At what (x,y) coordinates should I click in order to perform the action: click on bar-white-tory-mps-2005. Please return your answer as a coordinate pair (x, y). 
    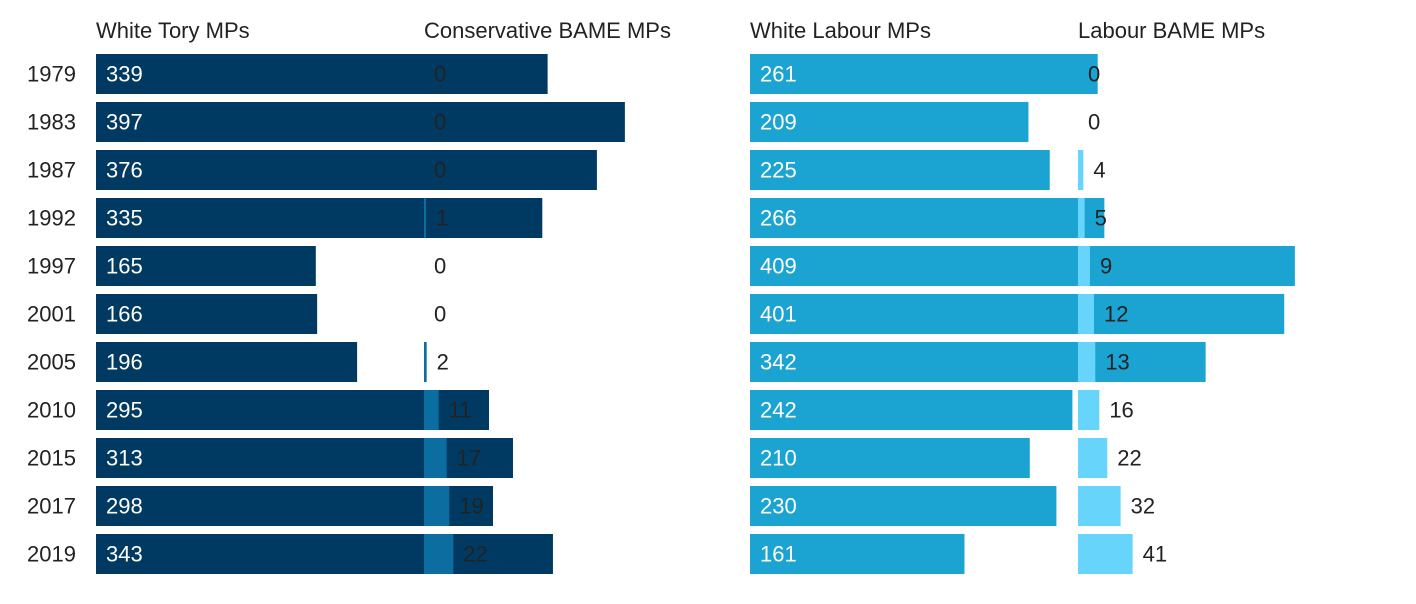
    Looking at the image, I should click on (227, 362).